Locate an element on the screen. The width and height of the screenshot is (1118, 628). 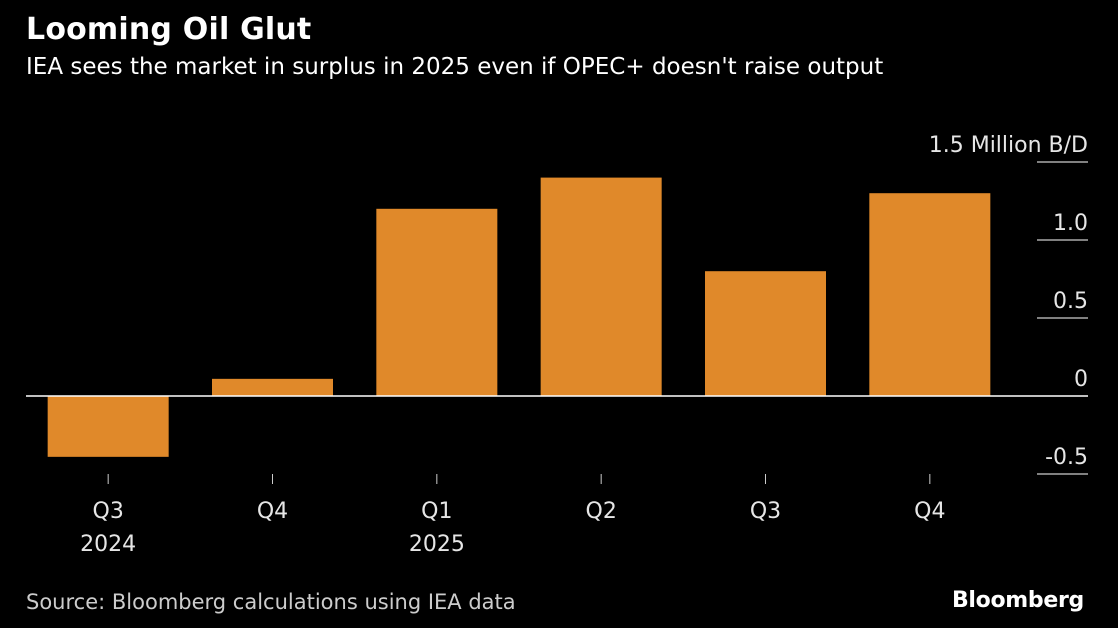
x-tick-year-label: 2024 is located at coordinates (108, 544).